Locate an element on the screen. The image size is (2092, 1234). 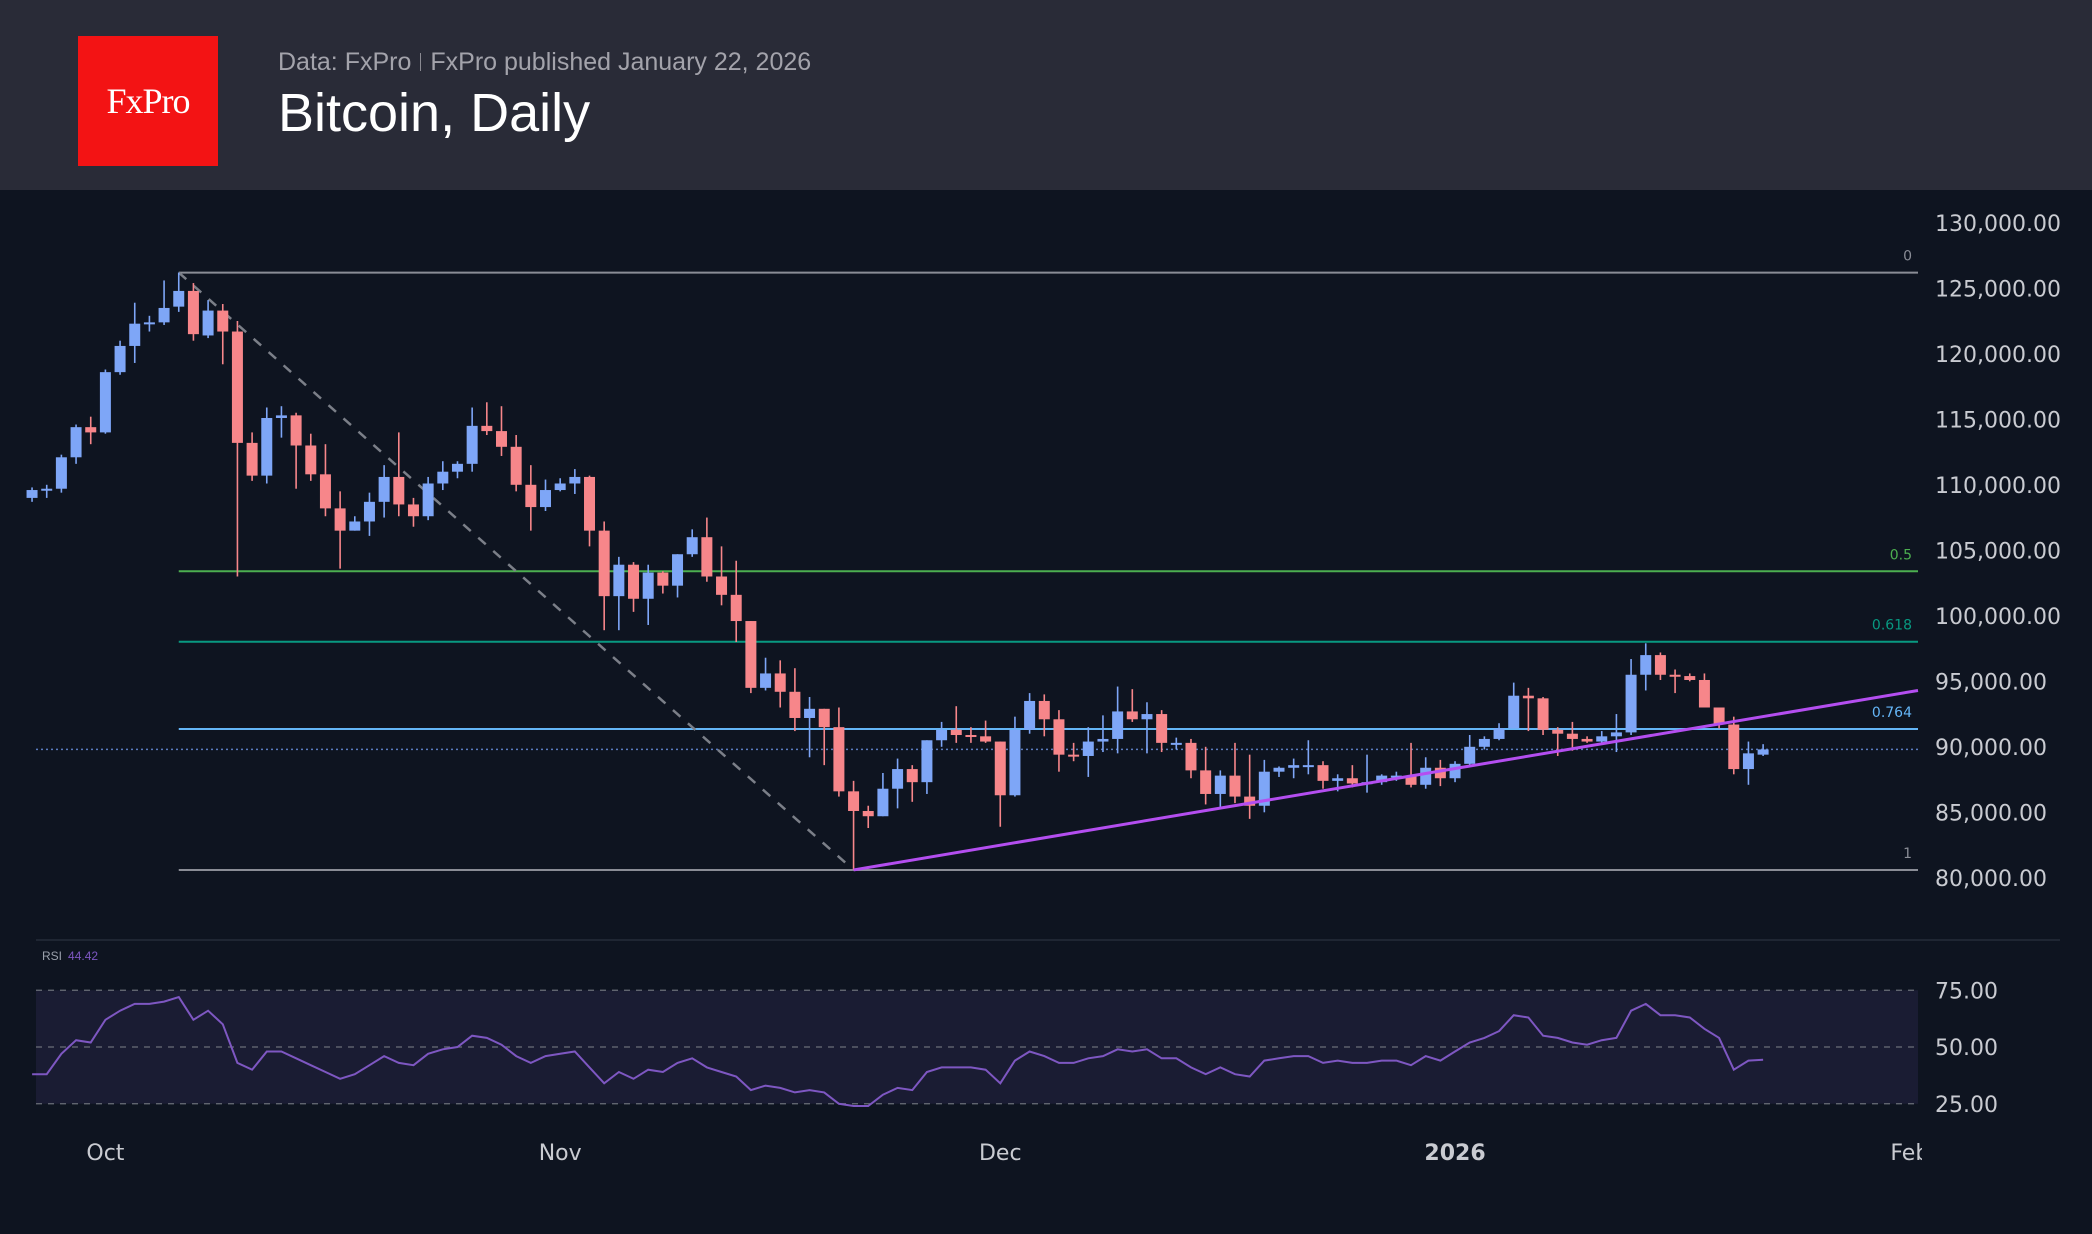
fxpro-logo: FxPro is located at coordinates (148, 101).